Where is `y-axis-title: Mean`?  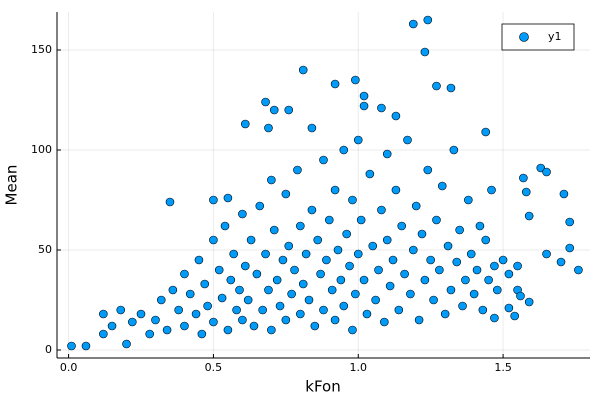 y-axis-title: Mean is located at coordinates (12, 185).